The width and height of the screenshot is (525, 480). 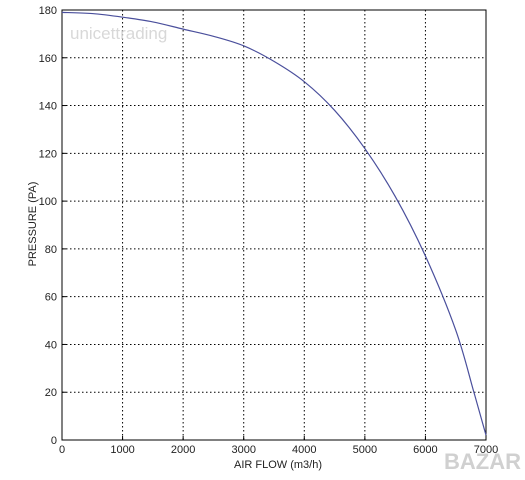 I want to click on y-tick-label: 160, so click(x=48, y=59).